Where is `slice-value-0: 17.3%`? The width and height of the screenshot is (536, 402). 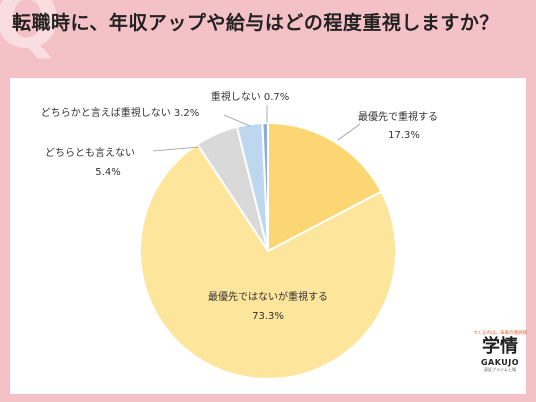 slice-value-0: 17.3% is located at coordinates (404, 135).